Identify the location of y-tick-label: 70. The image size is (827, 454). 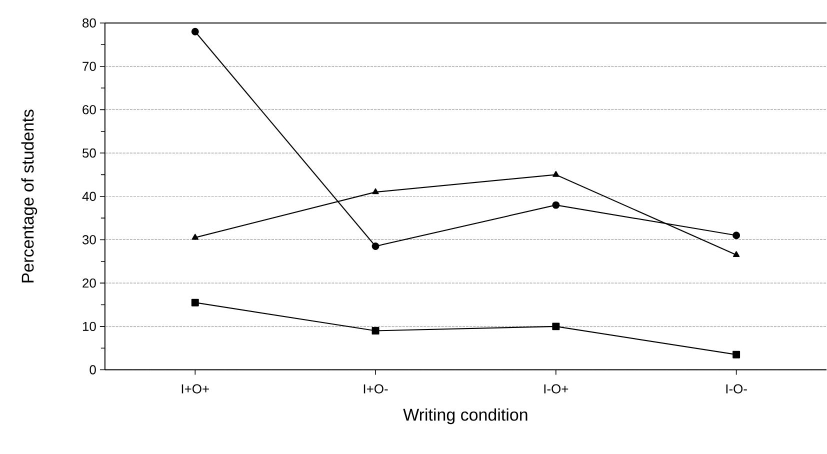
(89, 67).